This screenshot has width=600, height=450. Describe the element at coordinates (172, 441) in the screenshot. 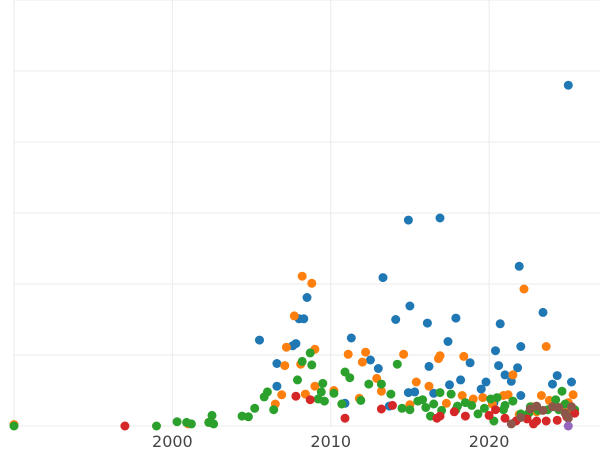

I see `x-tick-label: 2000` at that location.